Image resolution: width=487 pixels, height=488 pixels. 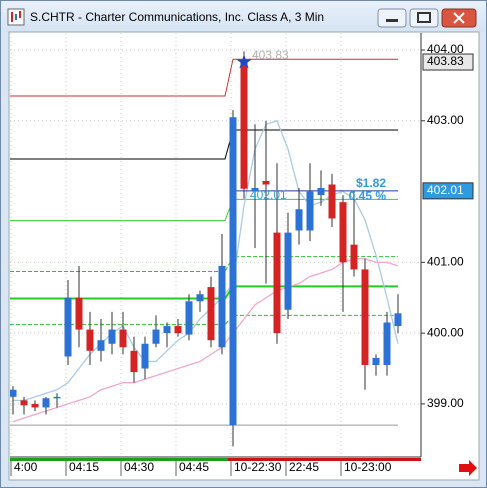 I want to click on app-icon, so click(x=16, y=17).